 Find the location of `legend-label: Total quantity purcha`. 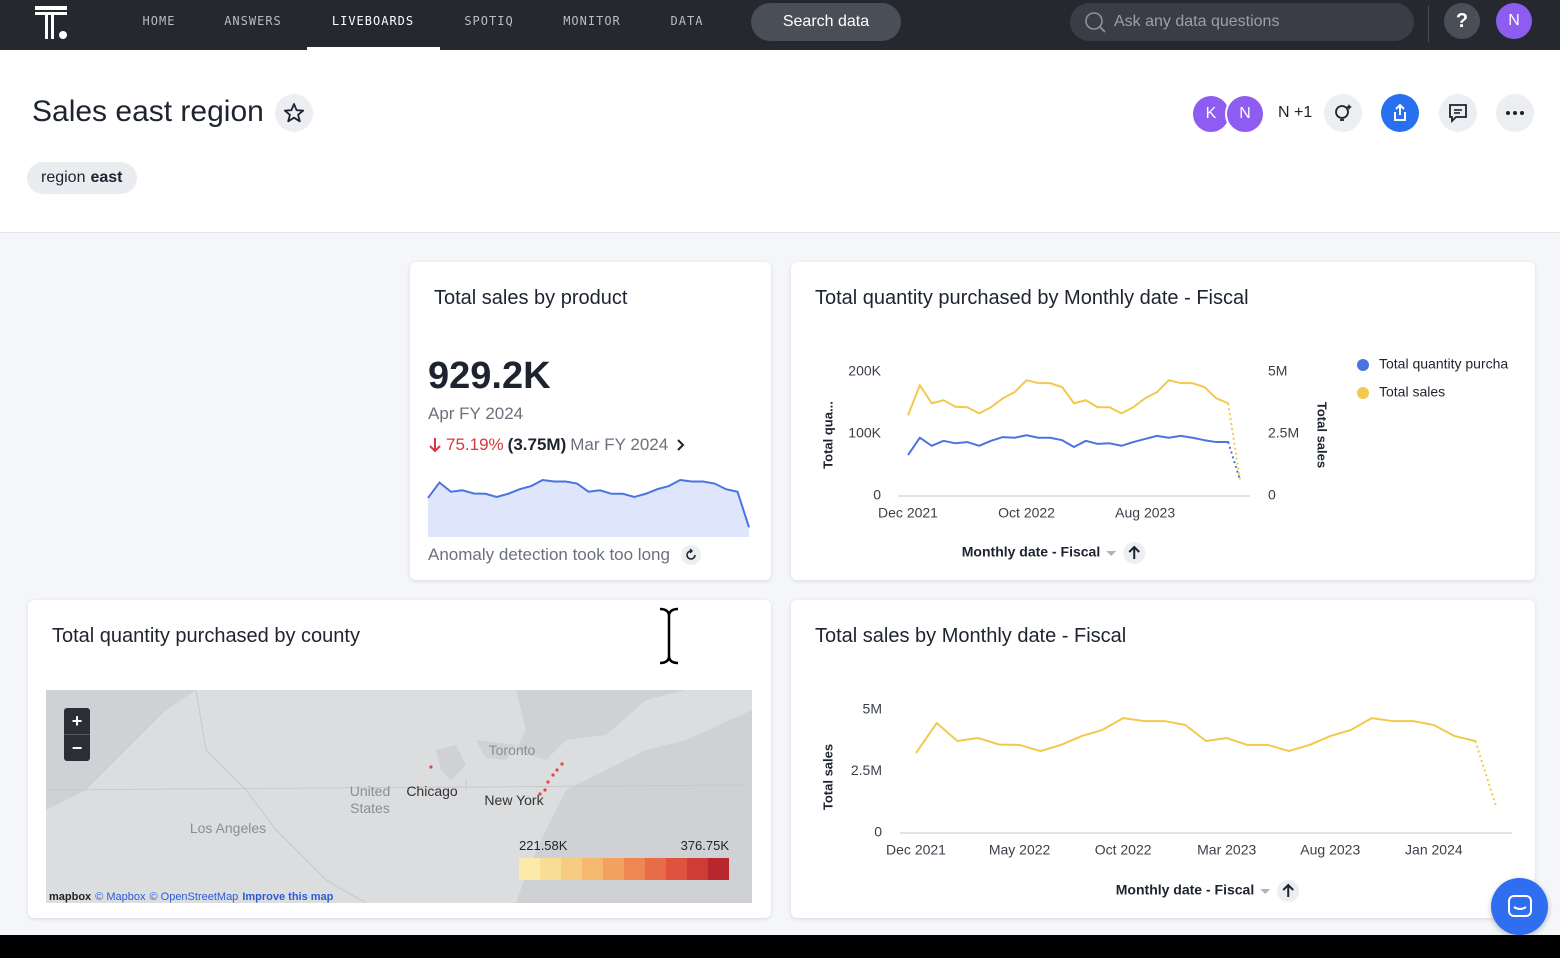

legend-label: Total quantity purcha is located at coordinates (1443, 364).